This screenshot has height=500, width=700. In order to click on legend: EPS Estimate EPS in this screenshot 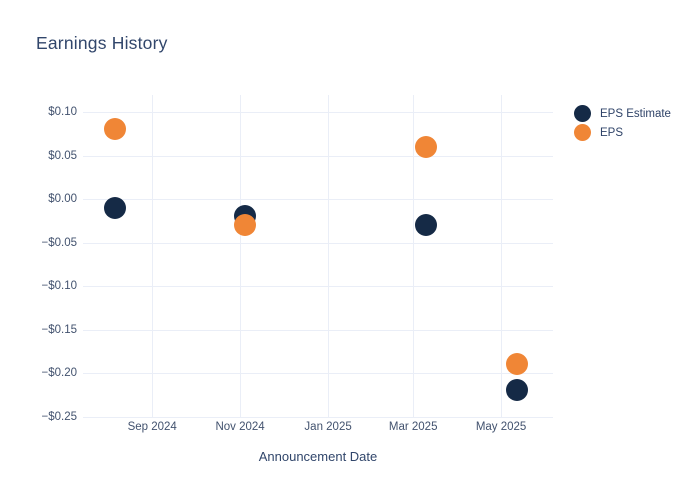, I will do `click(622, 123)`.